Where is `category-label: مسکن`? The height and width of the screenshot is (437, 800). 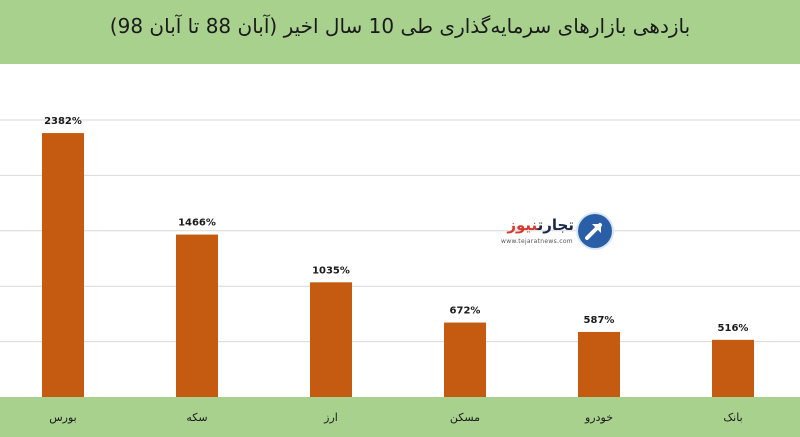
category-label: مسکن is located at coordinates (465, 417).